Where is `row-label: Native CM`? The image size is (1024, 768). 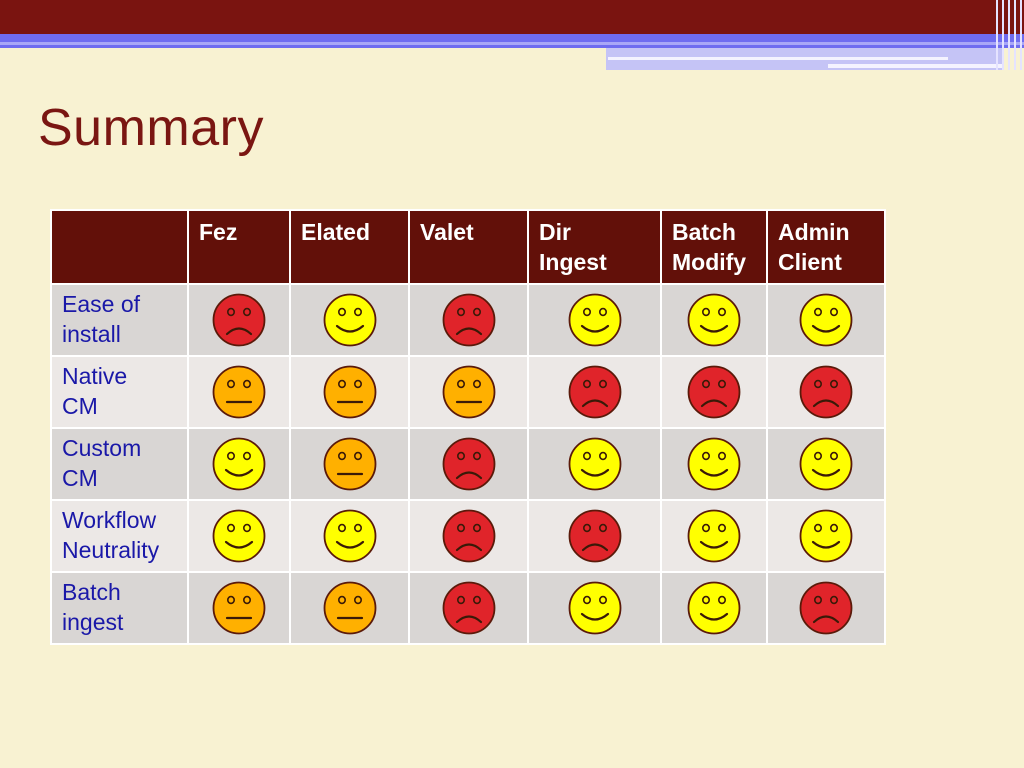 row-label: Native CM is located at coordinates (119, 392).